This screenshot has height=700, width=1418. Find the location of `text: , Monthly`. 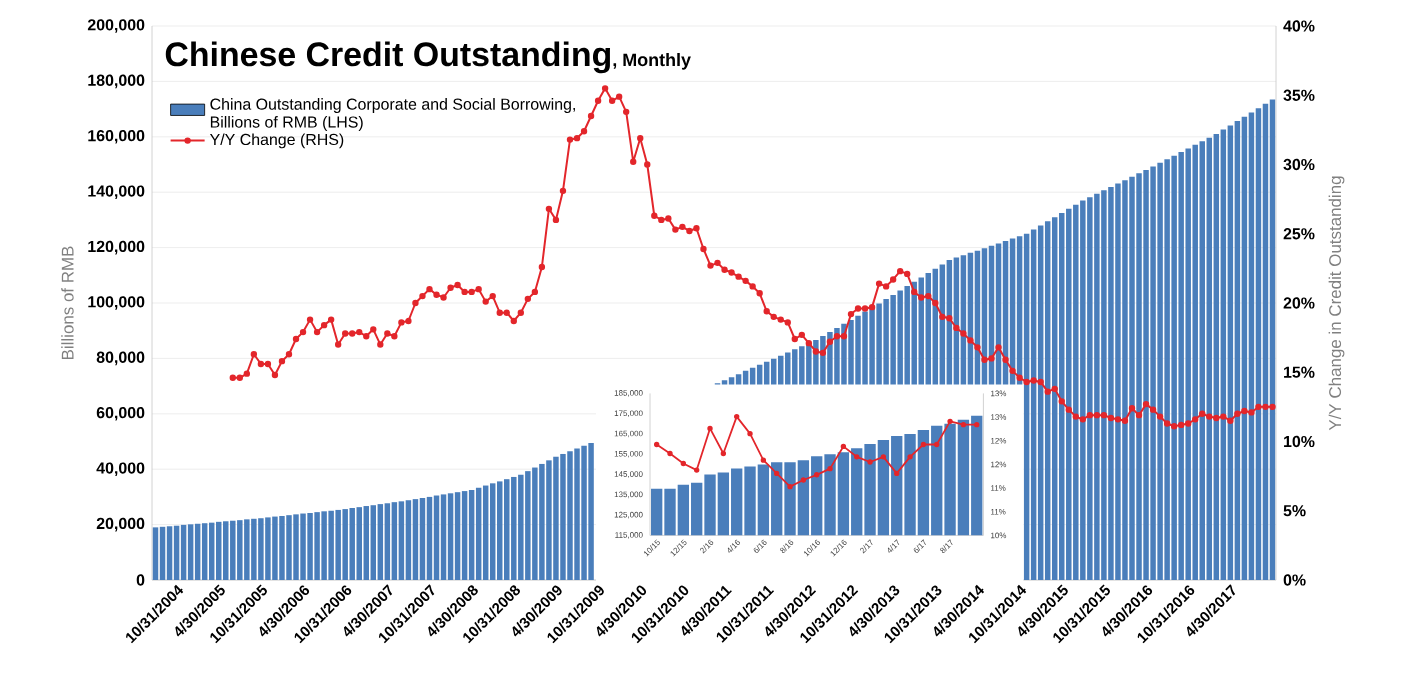

text: , Monthly is located at coordinates (652, 61).